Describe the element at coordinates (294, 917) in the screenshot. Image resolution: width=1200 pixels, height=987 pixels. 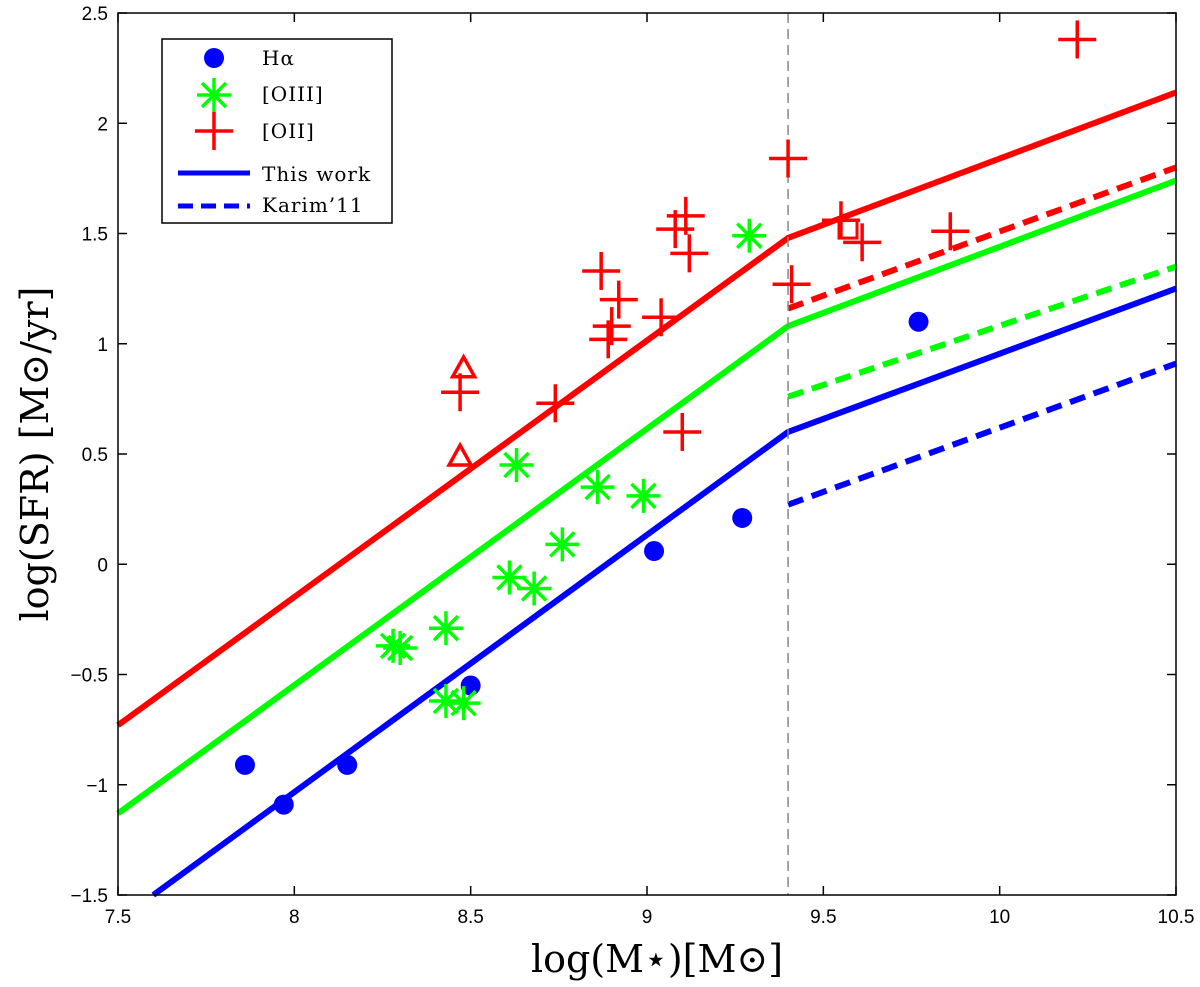
I see `x-tick-label-1: 8` at that location.